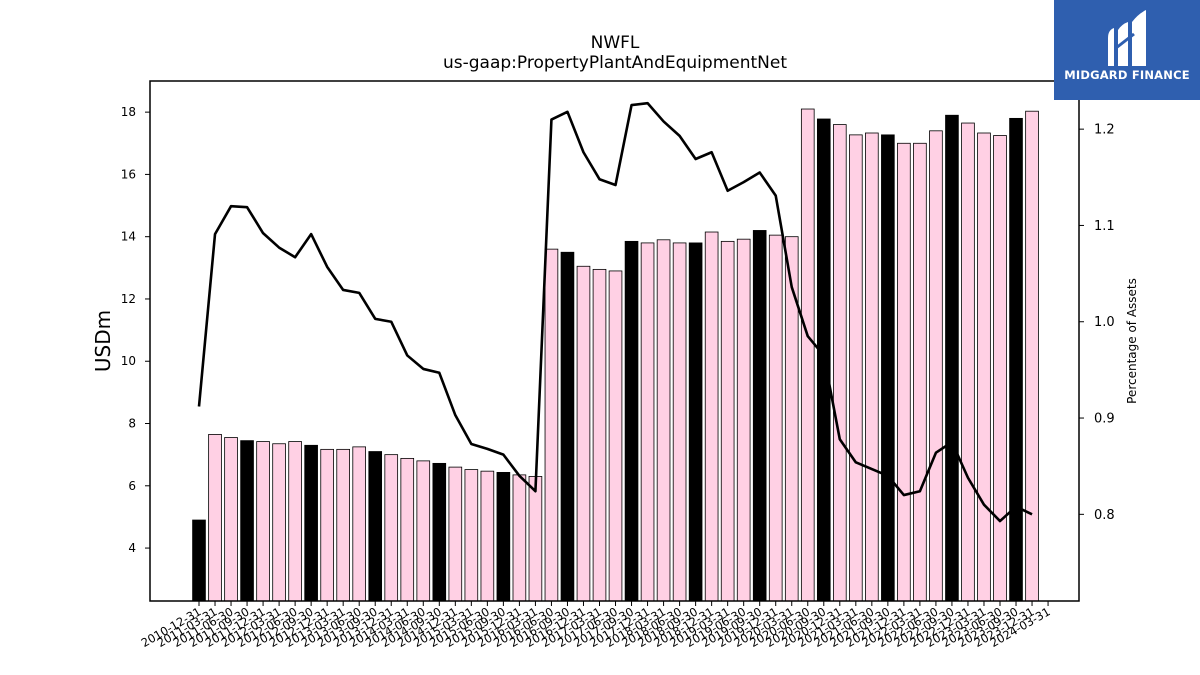  I want to click on midgard-finance-logo: MIDGARD FINANCE, so click(1127, 50).